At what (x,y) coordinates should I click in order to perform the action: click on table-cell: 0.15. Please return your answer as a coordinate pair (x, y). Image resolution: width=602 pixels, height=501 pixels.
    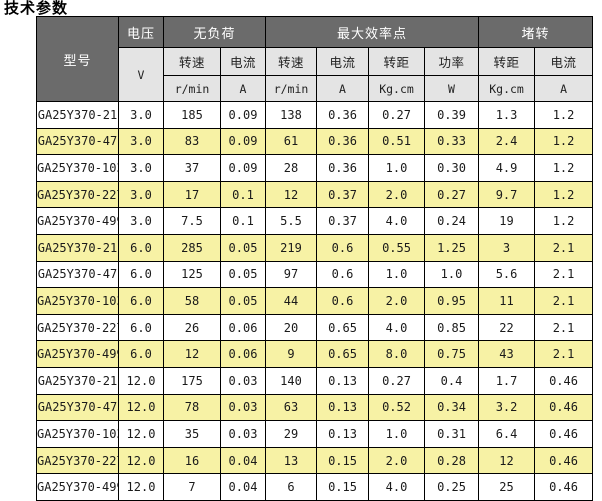
    Looking at the image, I should click on (343, 460).